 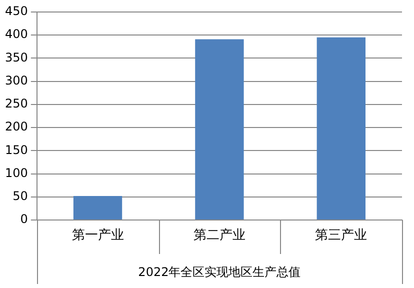 I want to click on y-tick-label: 300, so click(x=16, y=80).